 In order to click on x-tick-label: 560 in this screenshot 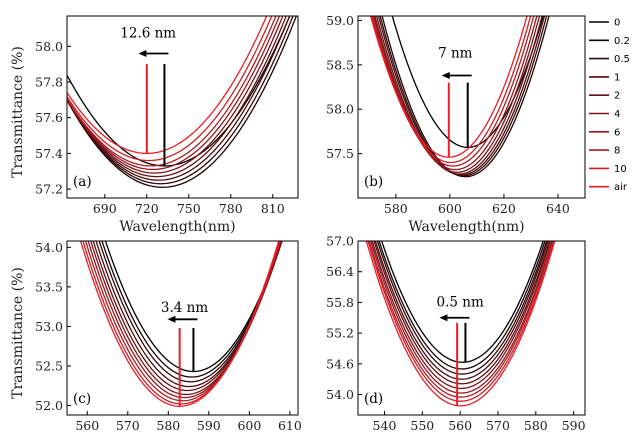, I will do `click(87, 425)`.